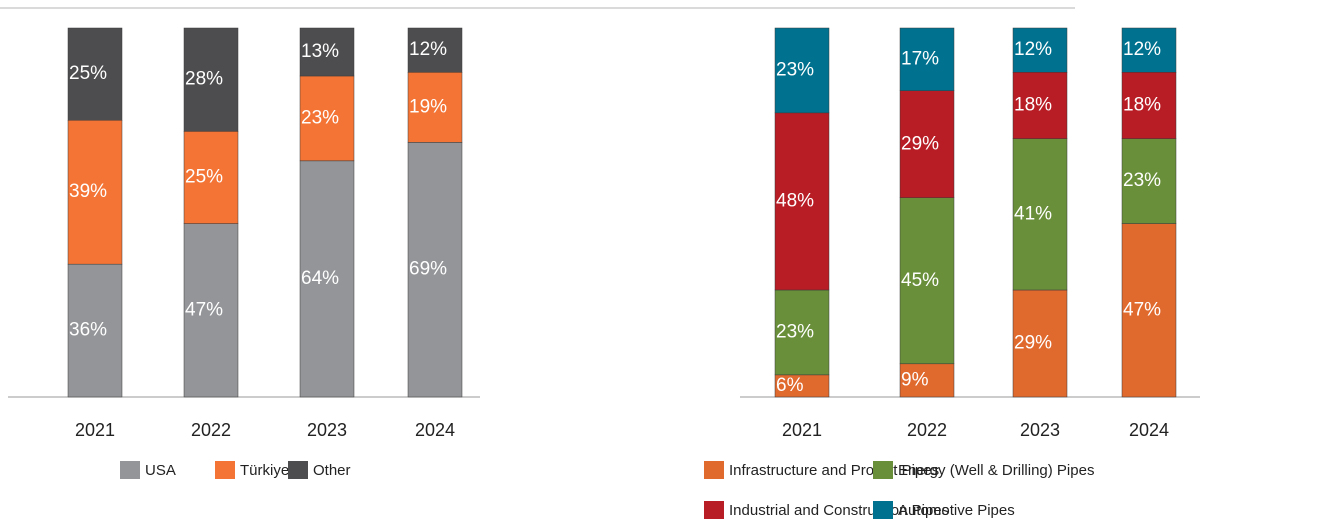 This screenshot has height=524, width=1320. Describe the element at coordinates (996, 470) in the screenshot. I see `legend-label: Energy (Well & Drilling) Pipes` at that location.